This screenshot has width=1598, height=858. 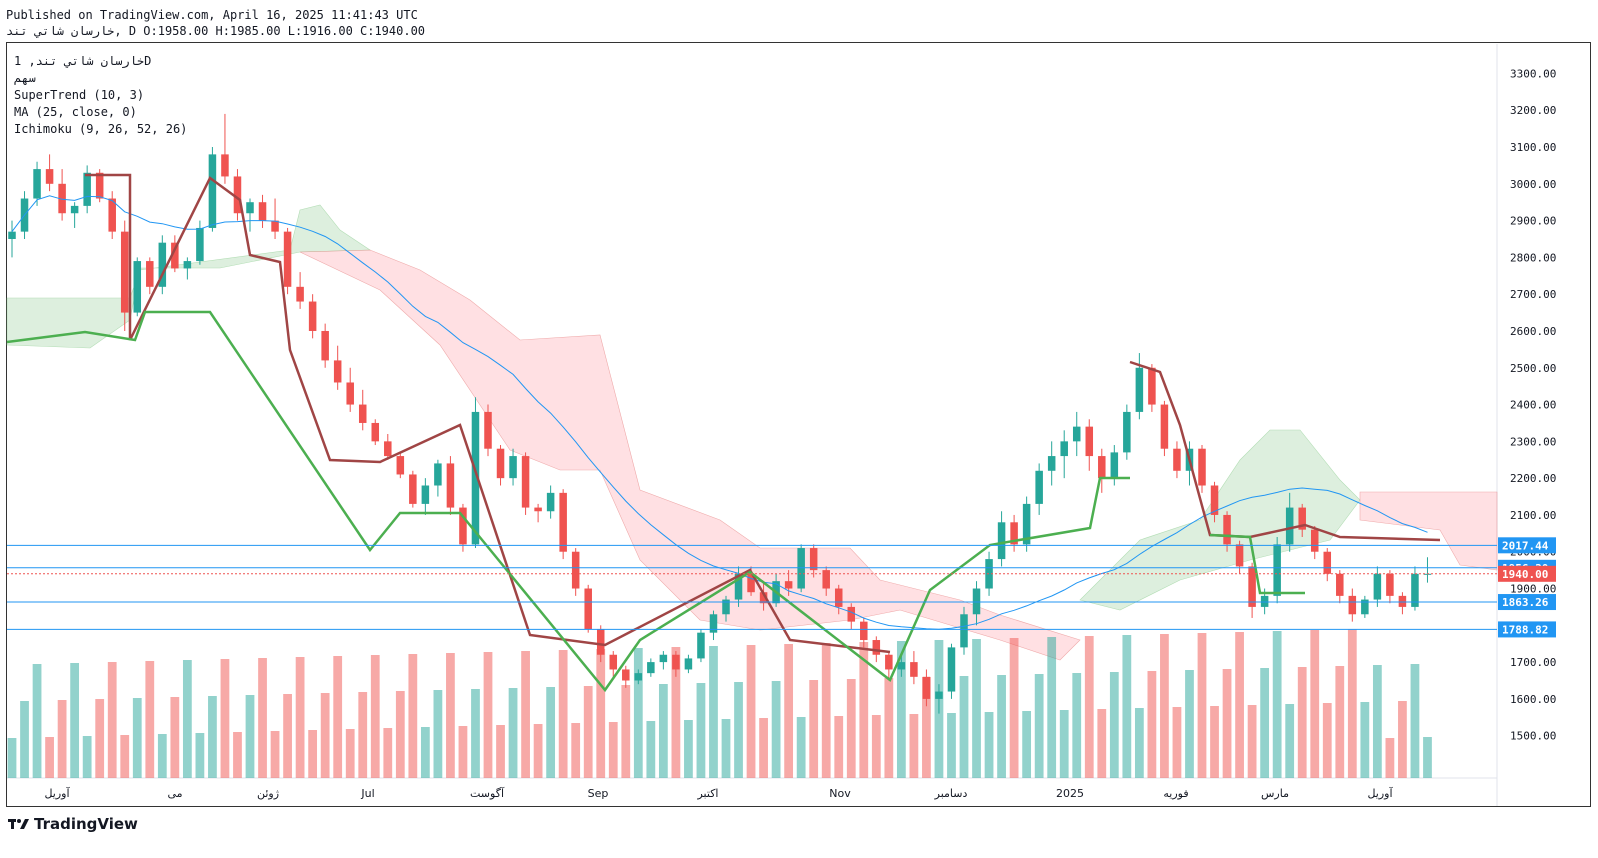 What do you see at coordinates (75, 112) in the screenshot?
I see `legend-ma: MA (25, close, 0)` at bounding box center [75, 112].